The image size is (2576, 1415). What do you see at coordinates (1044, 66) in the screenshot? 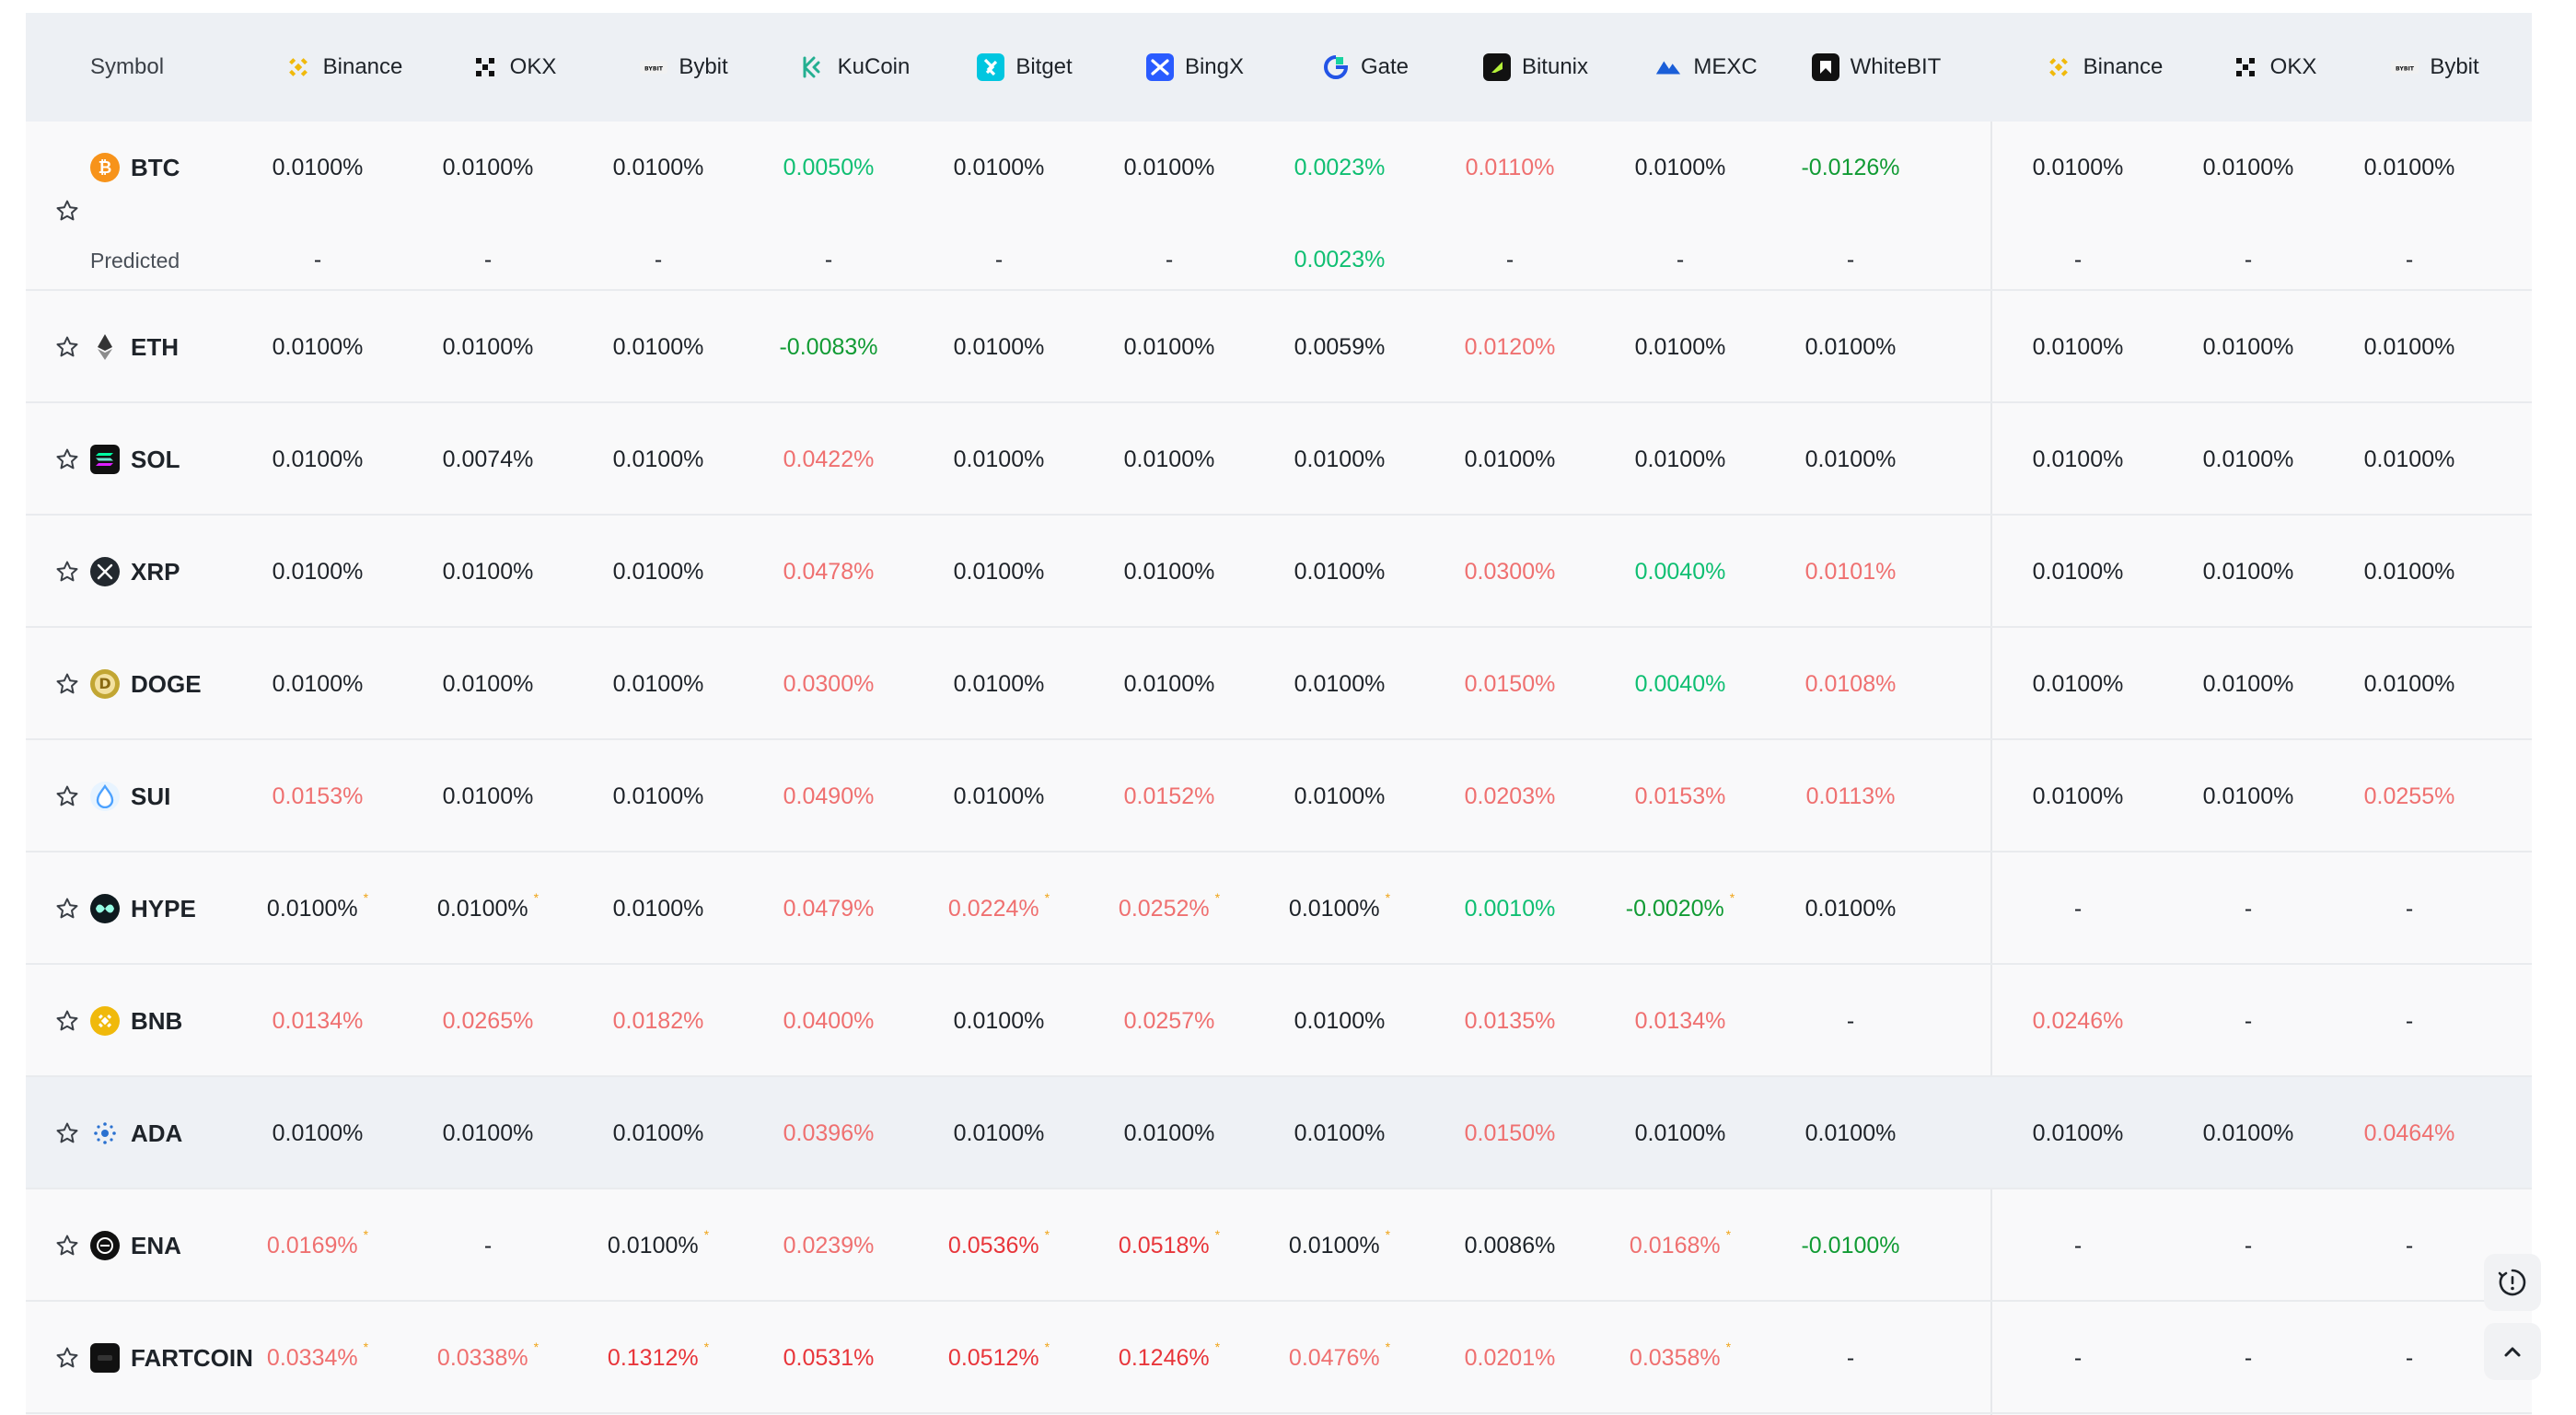
I see `exchange-header-label: Bitget` at bounding box center [1044, 66].